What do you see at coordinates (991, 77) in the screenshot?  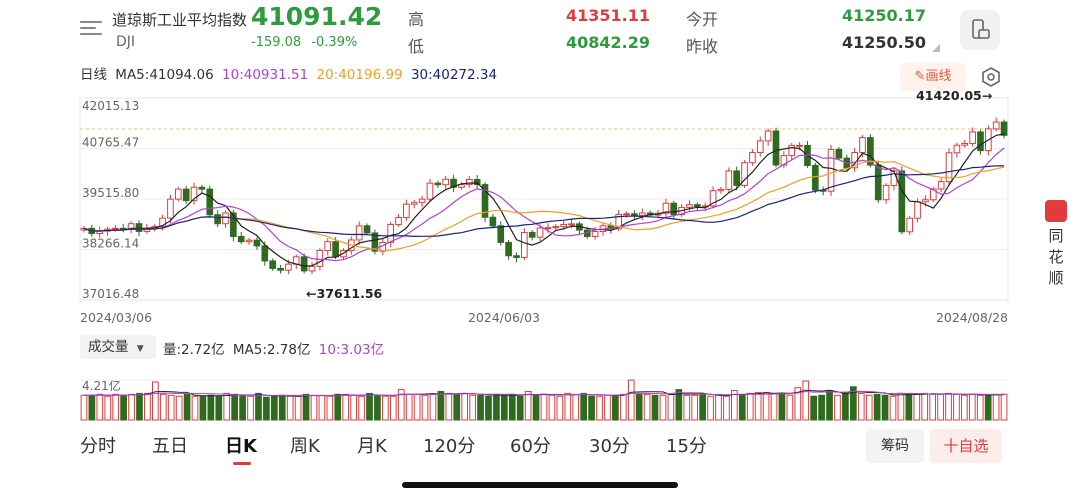 I see `settings-icon` at bounding box center [991, 77].